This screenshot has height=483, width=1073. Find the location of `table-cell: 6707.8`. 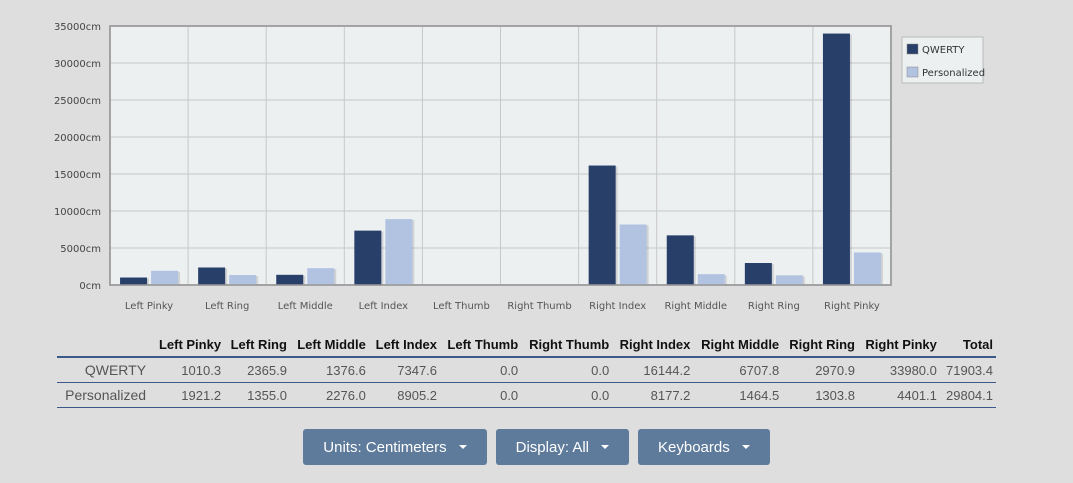

table-cell: 6707.8 is located at coordinates (738, 370).